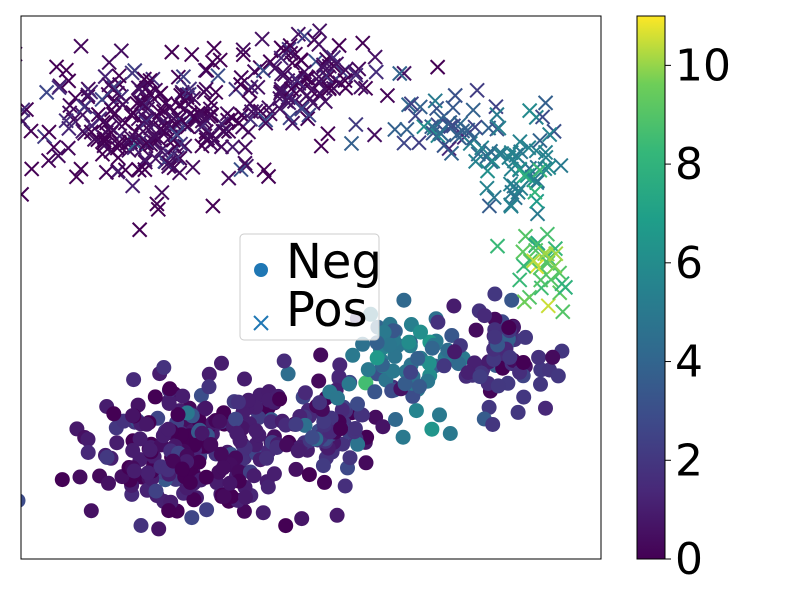  I want to click on colorbar-frame, so click(651, 287).